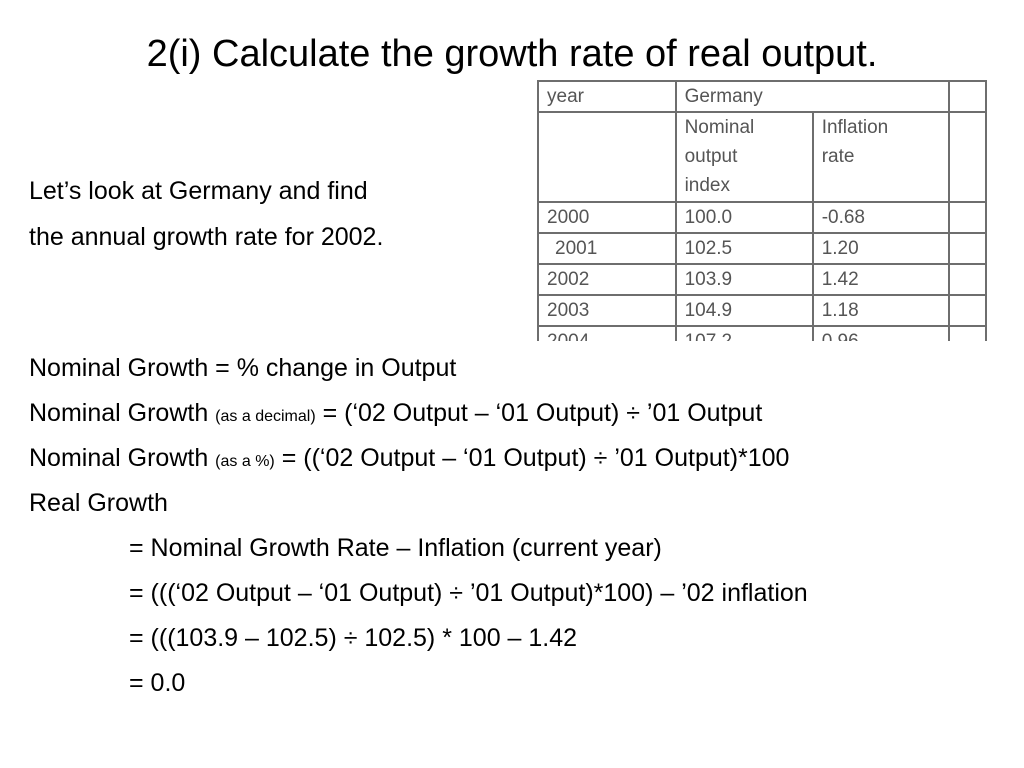 The width and height of the screenshot is (1024, 768). I want to click on cell-year: 2000, so click(607, 217).